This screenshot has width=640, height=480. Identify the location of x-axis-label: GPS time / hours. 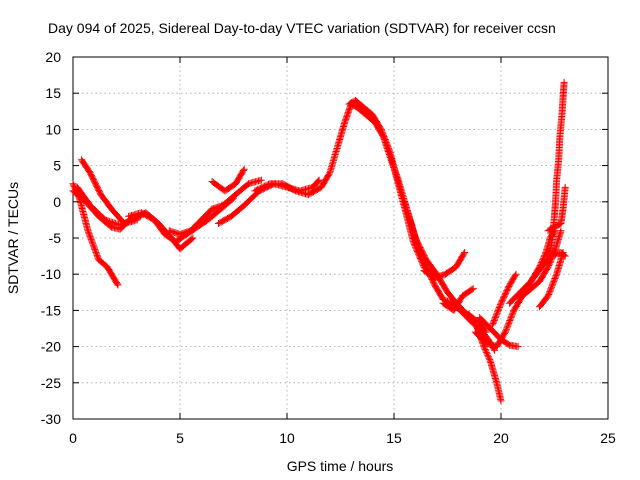
(340, 466).